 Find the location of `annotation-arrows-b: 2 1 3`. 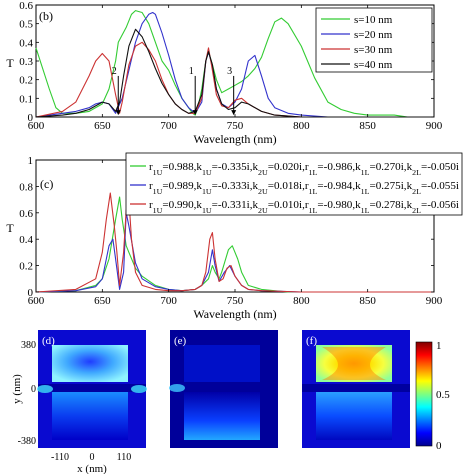

annotation-arrows-b: 2 1 3 is located at coordinates (174, 91).